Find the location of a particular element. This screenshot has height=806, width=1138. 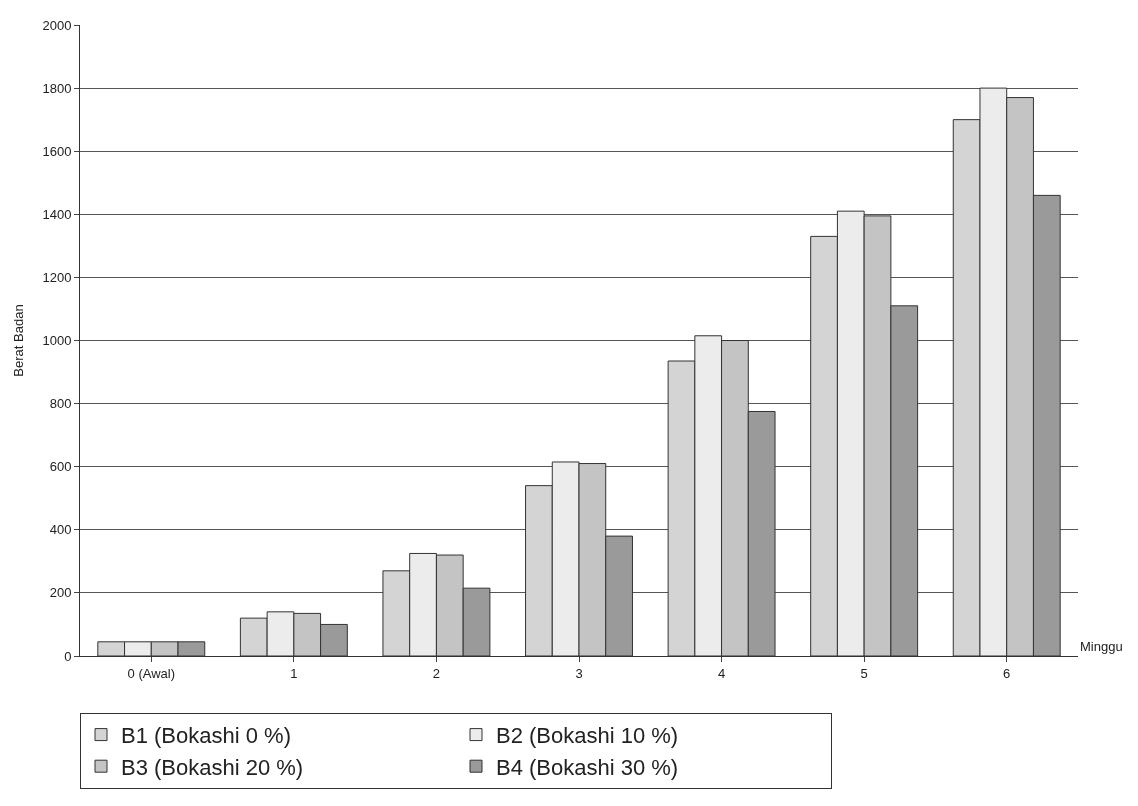

y-tick-label: 200 is located at coordinates (60, 593).